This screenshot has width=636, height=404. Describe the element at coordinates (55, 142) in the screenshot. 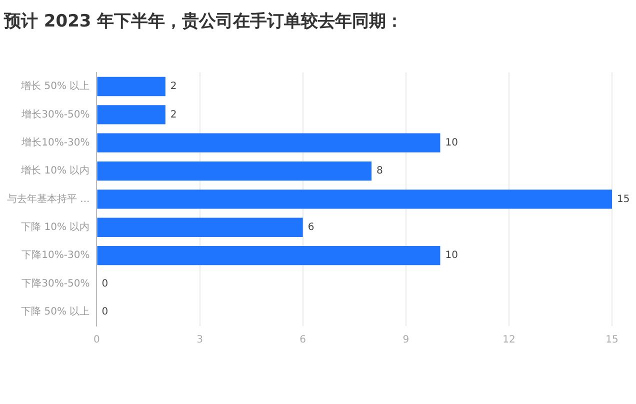

I see `y-tick-label: 增长10%-30%` at that location.